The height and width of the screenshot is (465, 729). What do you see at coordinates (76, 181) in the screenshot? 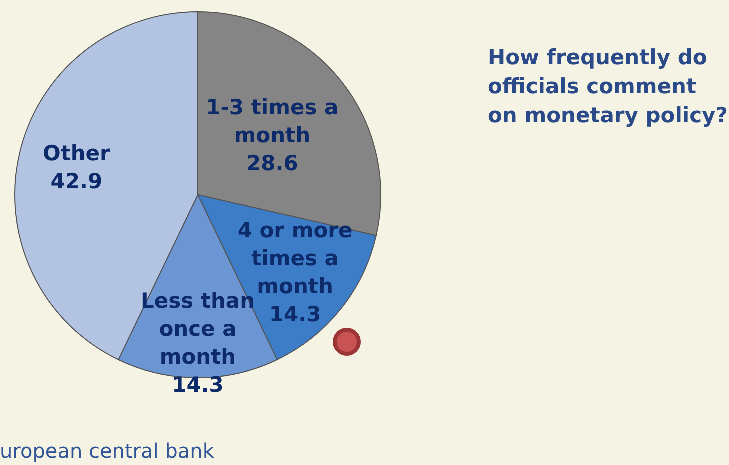
I see `data-label: 42.9` at bounding box center [76, 181].